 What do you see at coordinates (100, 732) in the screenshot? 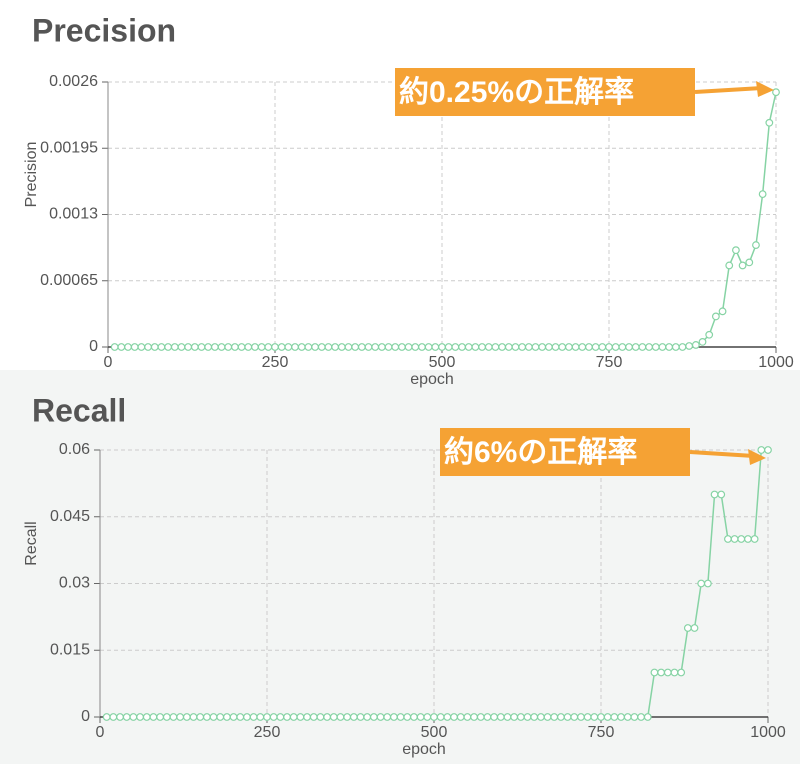
I see `x-tick-label: 0` at bounding box center [100, 732].